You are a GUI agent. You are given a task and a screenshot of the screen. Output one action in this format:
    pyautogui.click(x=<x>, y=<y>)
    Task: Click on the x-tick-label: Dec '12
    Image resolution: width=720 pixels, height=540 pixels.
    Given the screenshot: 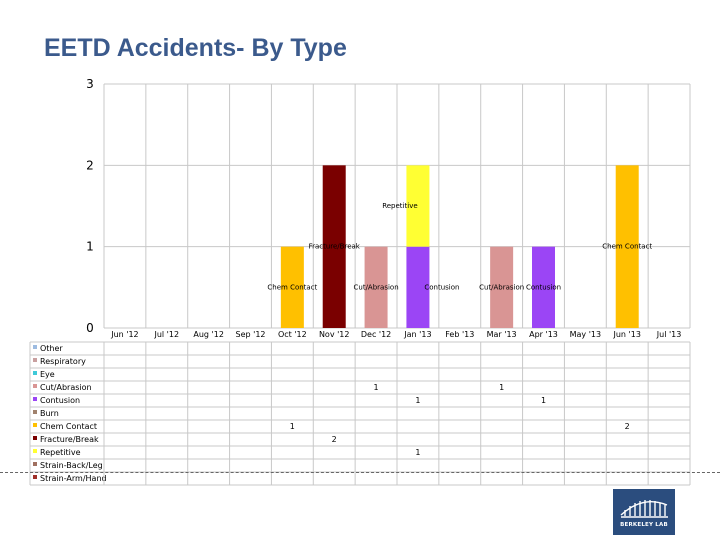 What is the action you would take?
    pyautogui.click(x=376, y=334)
    